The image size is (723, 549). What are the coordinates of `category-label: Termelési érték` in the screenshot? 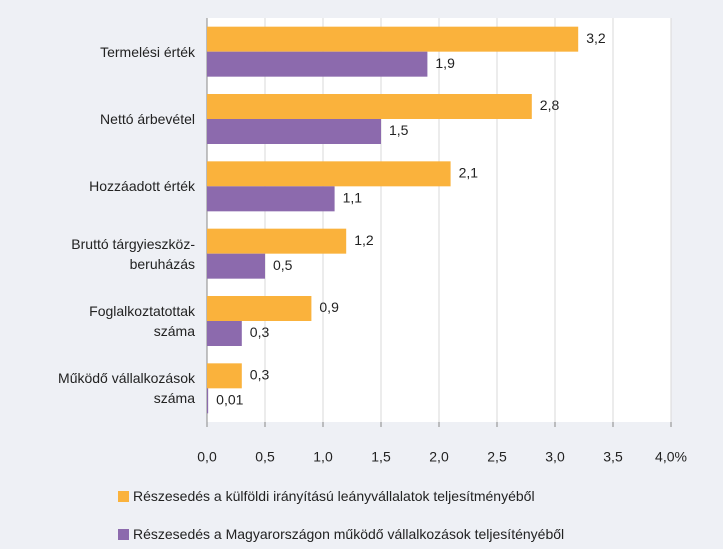 It's located at (147, 51).